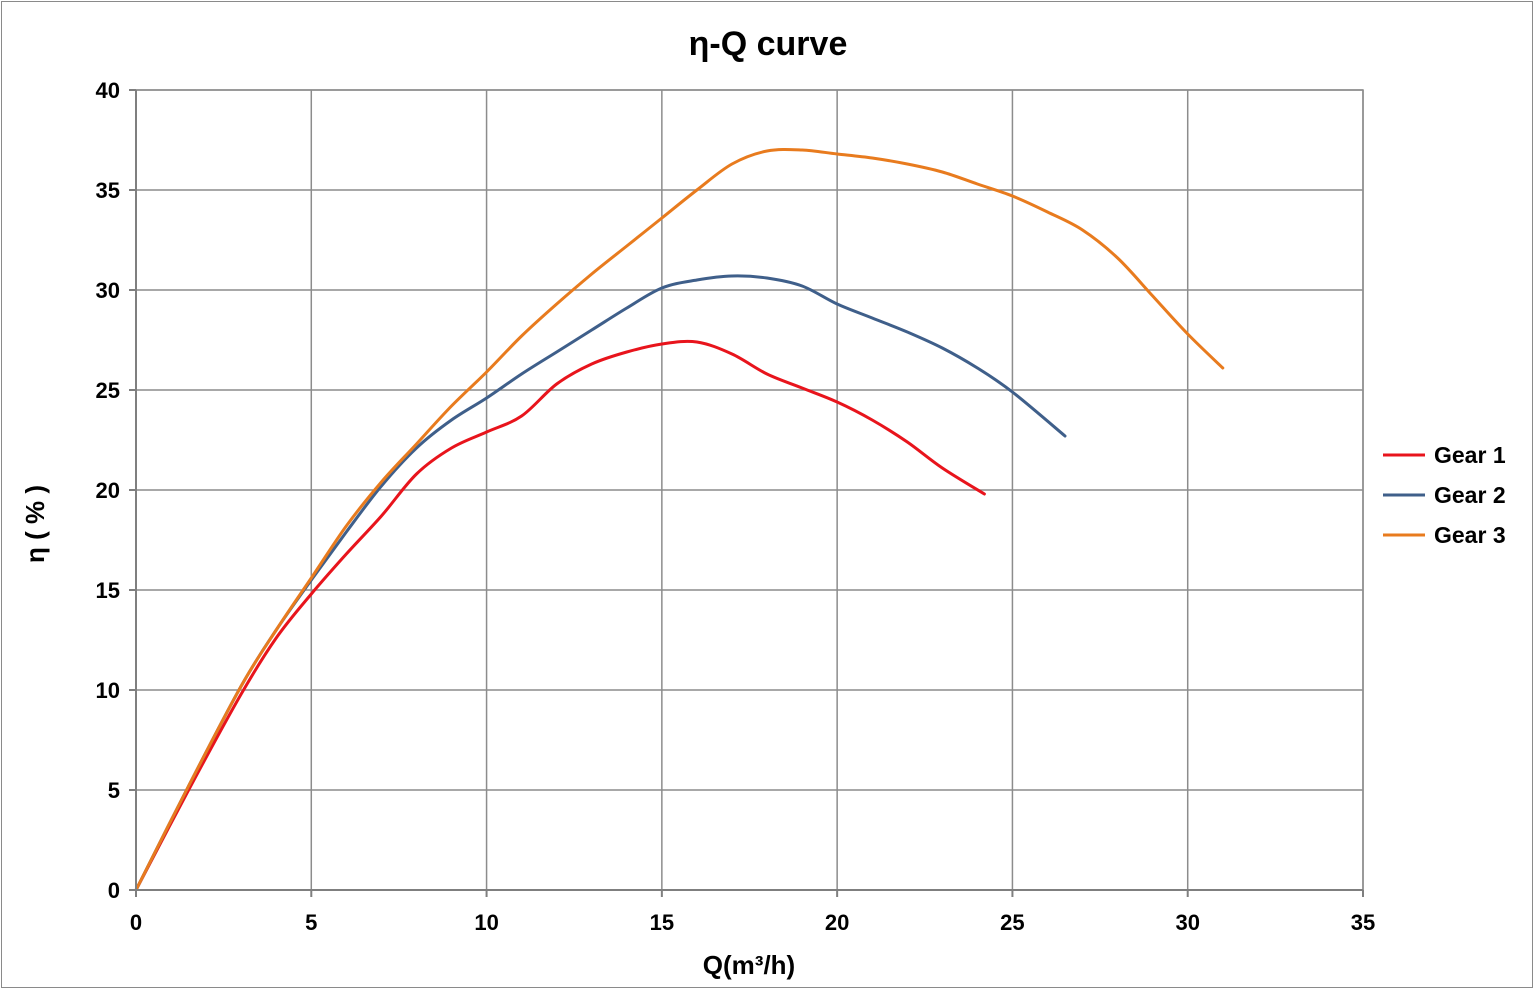  Describe the element at coordinates (108, 190) in the screenshot. I see `y-tick-label: 35` at that location.